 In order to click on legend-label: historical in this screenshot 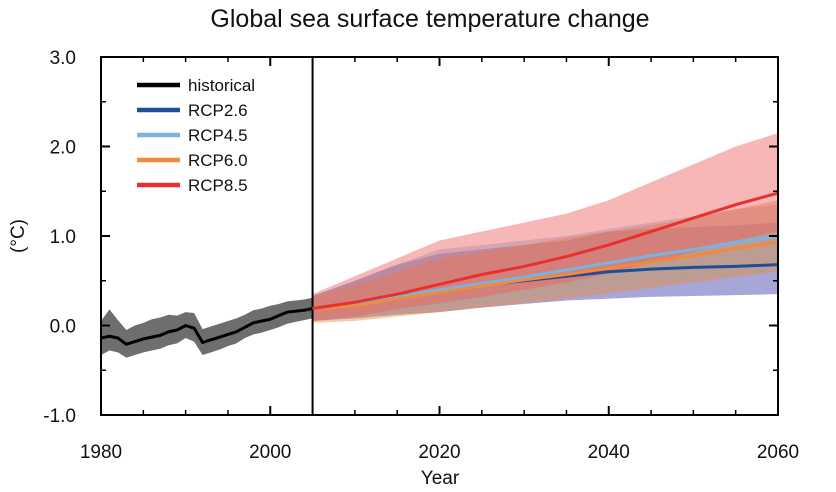, I will do `click(221, 85)`.